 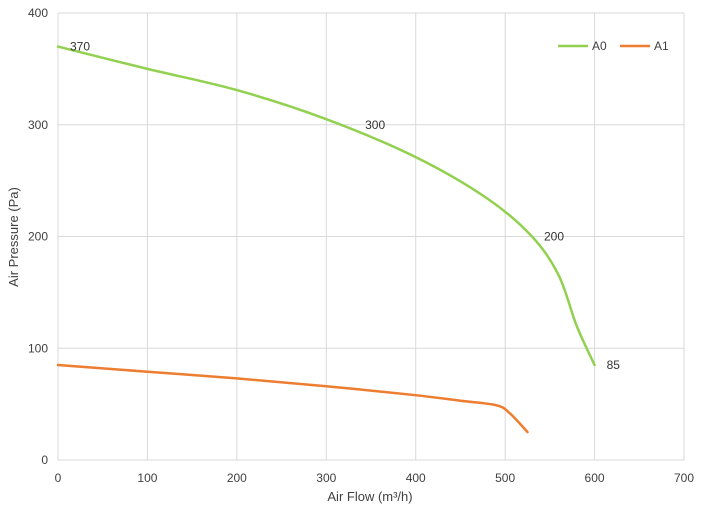 I want to click on x-axis-title: Air Flow (m³/h), so click(x=369, y=496).